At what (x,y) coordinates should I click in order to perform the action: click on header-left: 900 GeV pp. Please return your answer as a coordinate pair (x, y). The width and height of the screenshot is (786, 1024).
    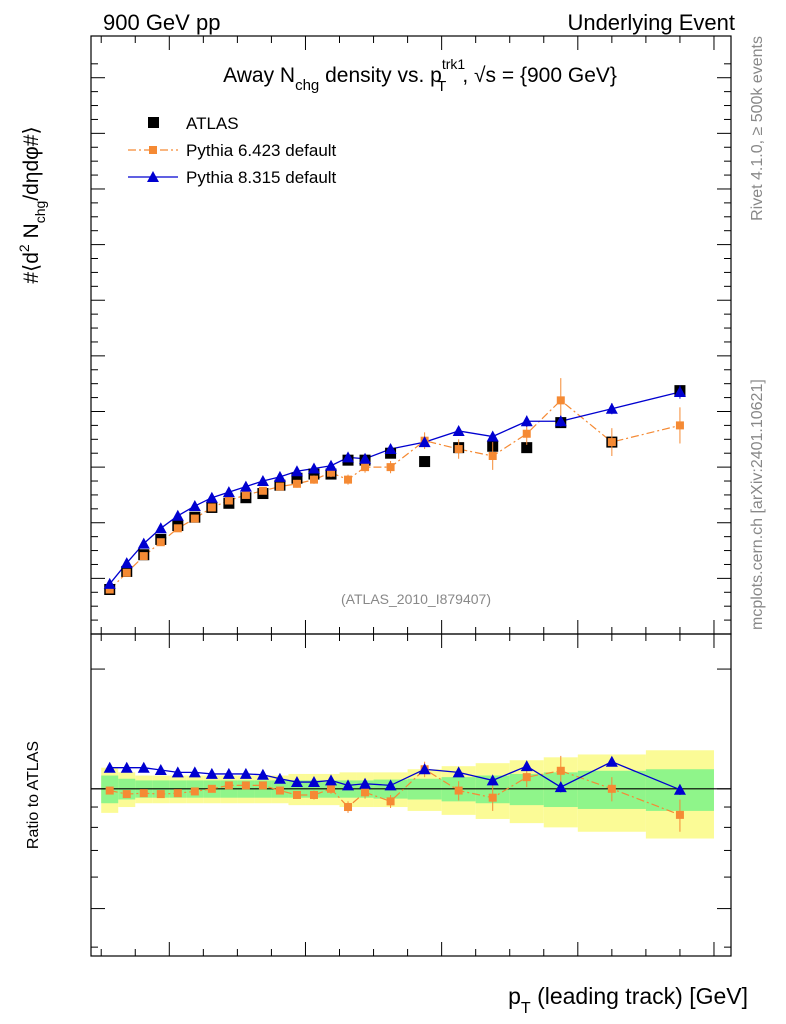
    Looking at the image, I should click on (161, 22).